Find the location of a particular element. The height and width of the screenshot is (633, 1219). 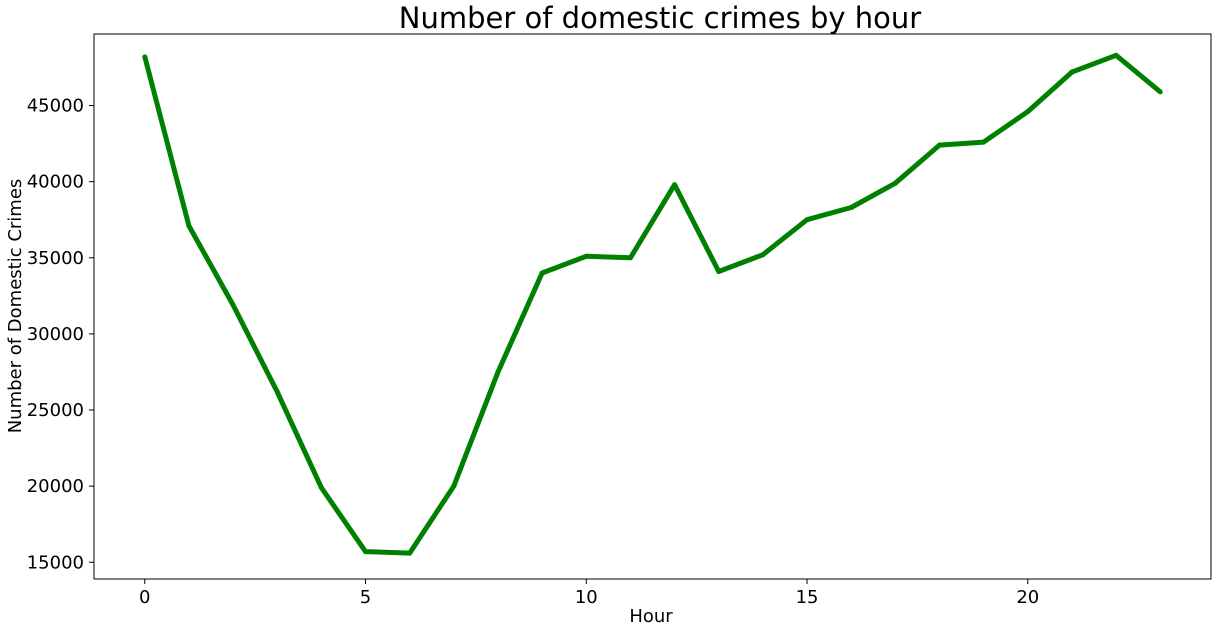

y-axis-label: Number of Domestic Crimes is located at coordinates (15, 306).